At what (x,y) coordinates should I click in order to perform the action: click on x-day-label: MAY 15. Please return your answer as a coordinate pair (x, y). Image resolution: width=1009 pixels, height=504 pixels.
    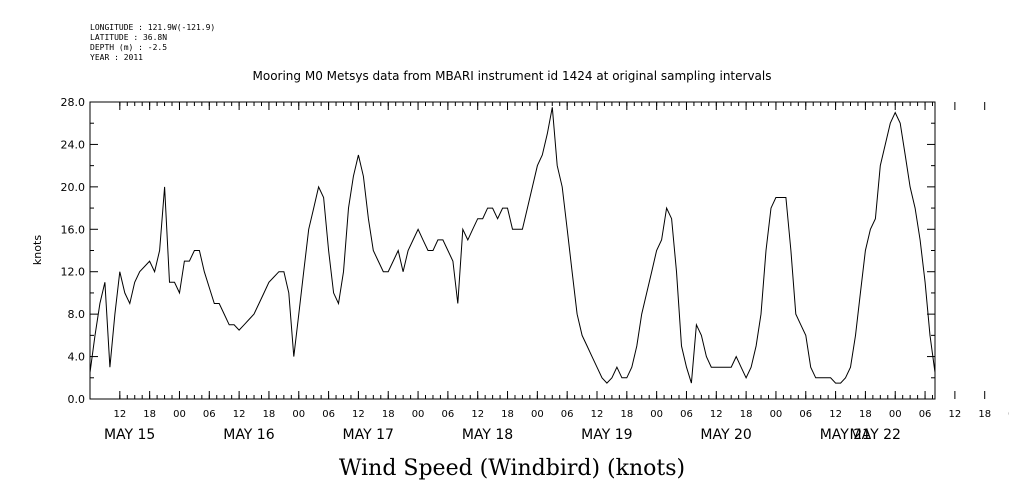
    Looking at the image, I should click on (129, 435).